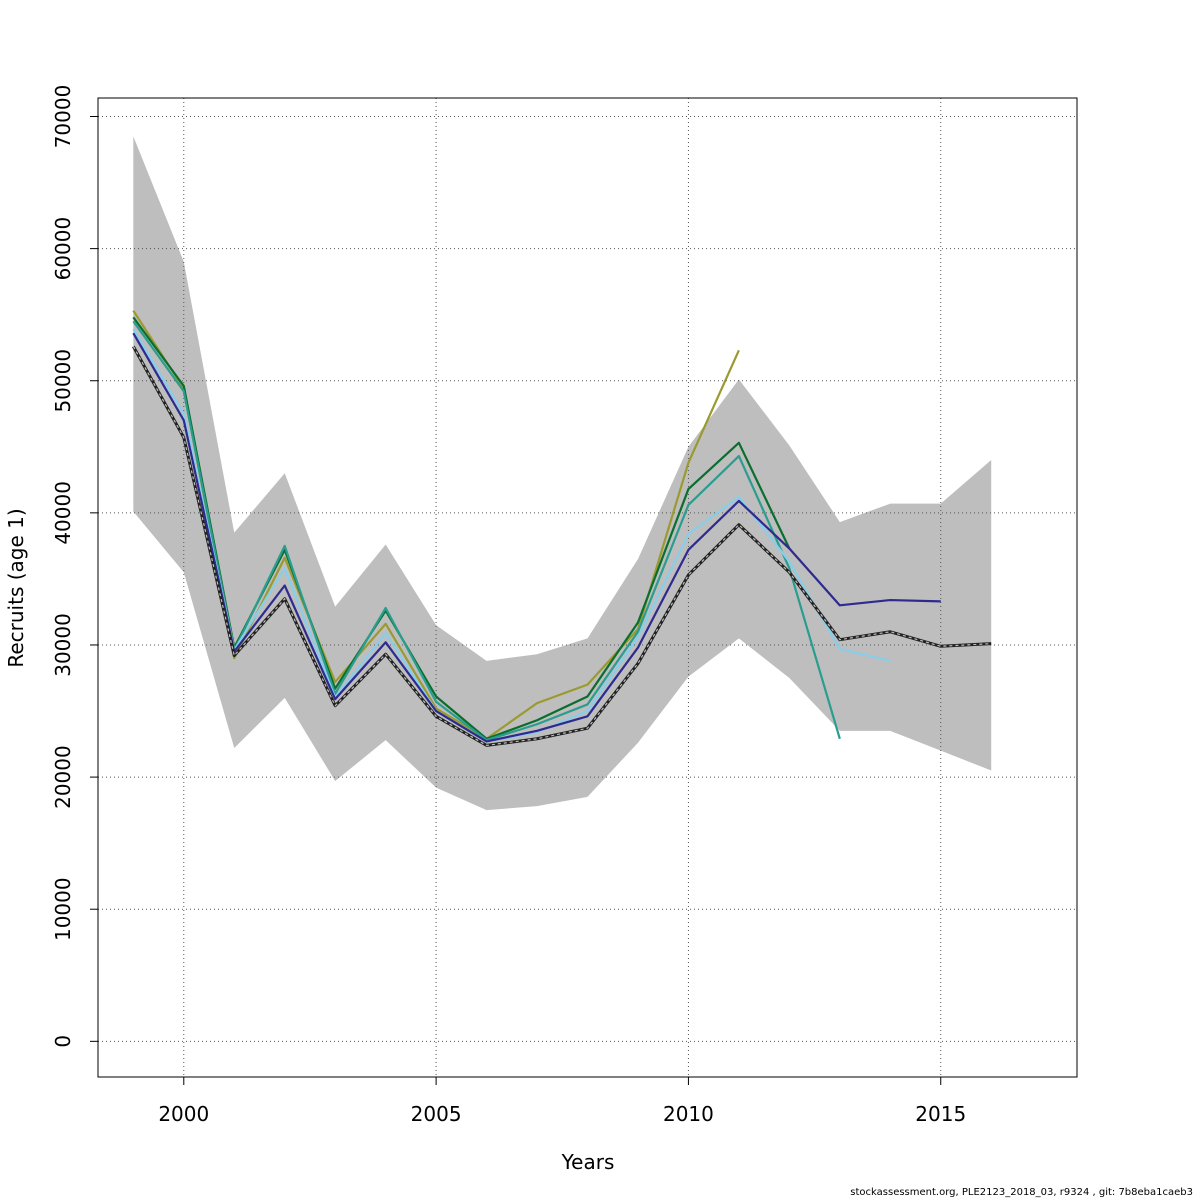 The image size is (1200, 1200). I want to click on y-tick-label-10000: 10000, so click(63, 909).